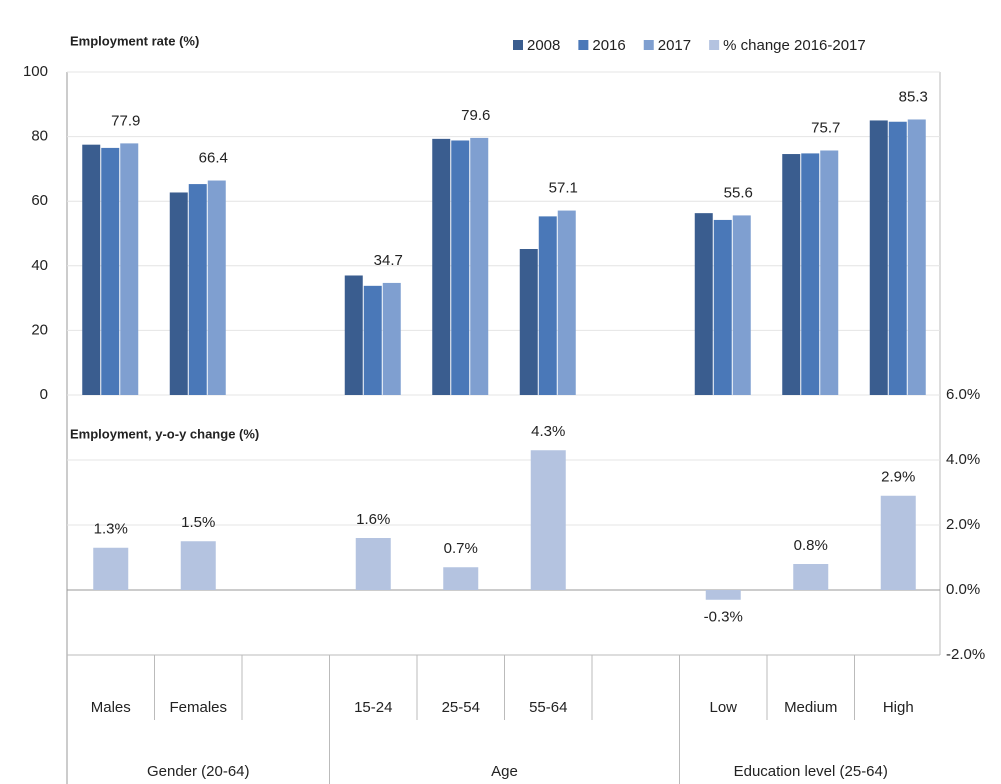 The image size is (1001, 784). I want to click on legend-label: 2008, so click(543, 45).